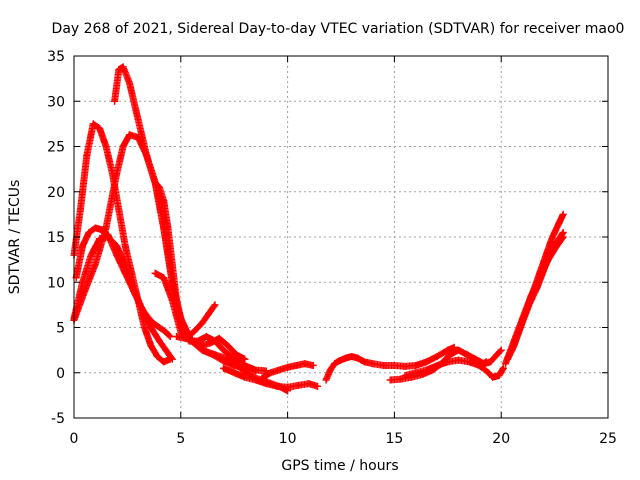  I want to click on y-tick-label: 25, so click(56, 148).